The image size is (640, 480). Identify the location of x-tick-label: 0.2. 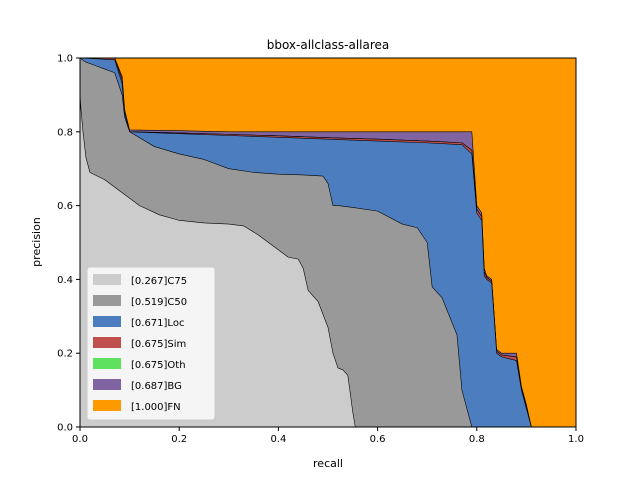
(179, 439).